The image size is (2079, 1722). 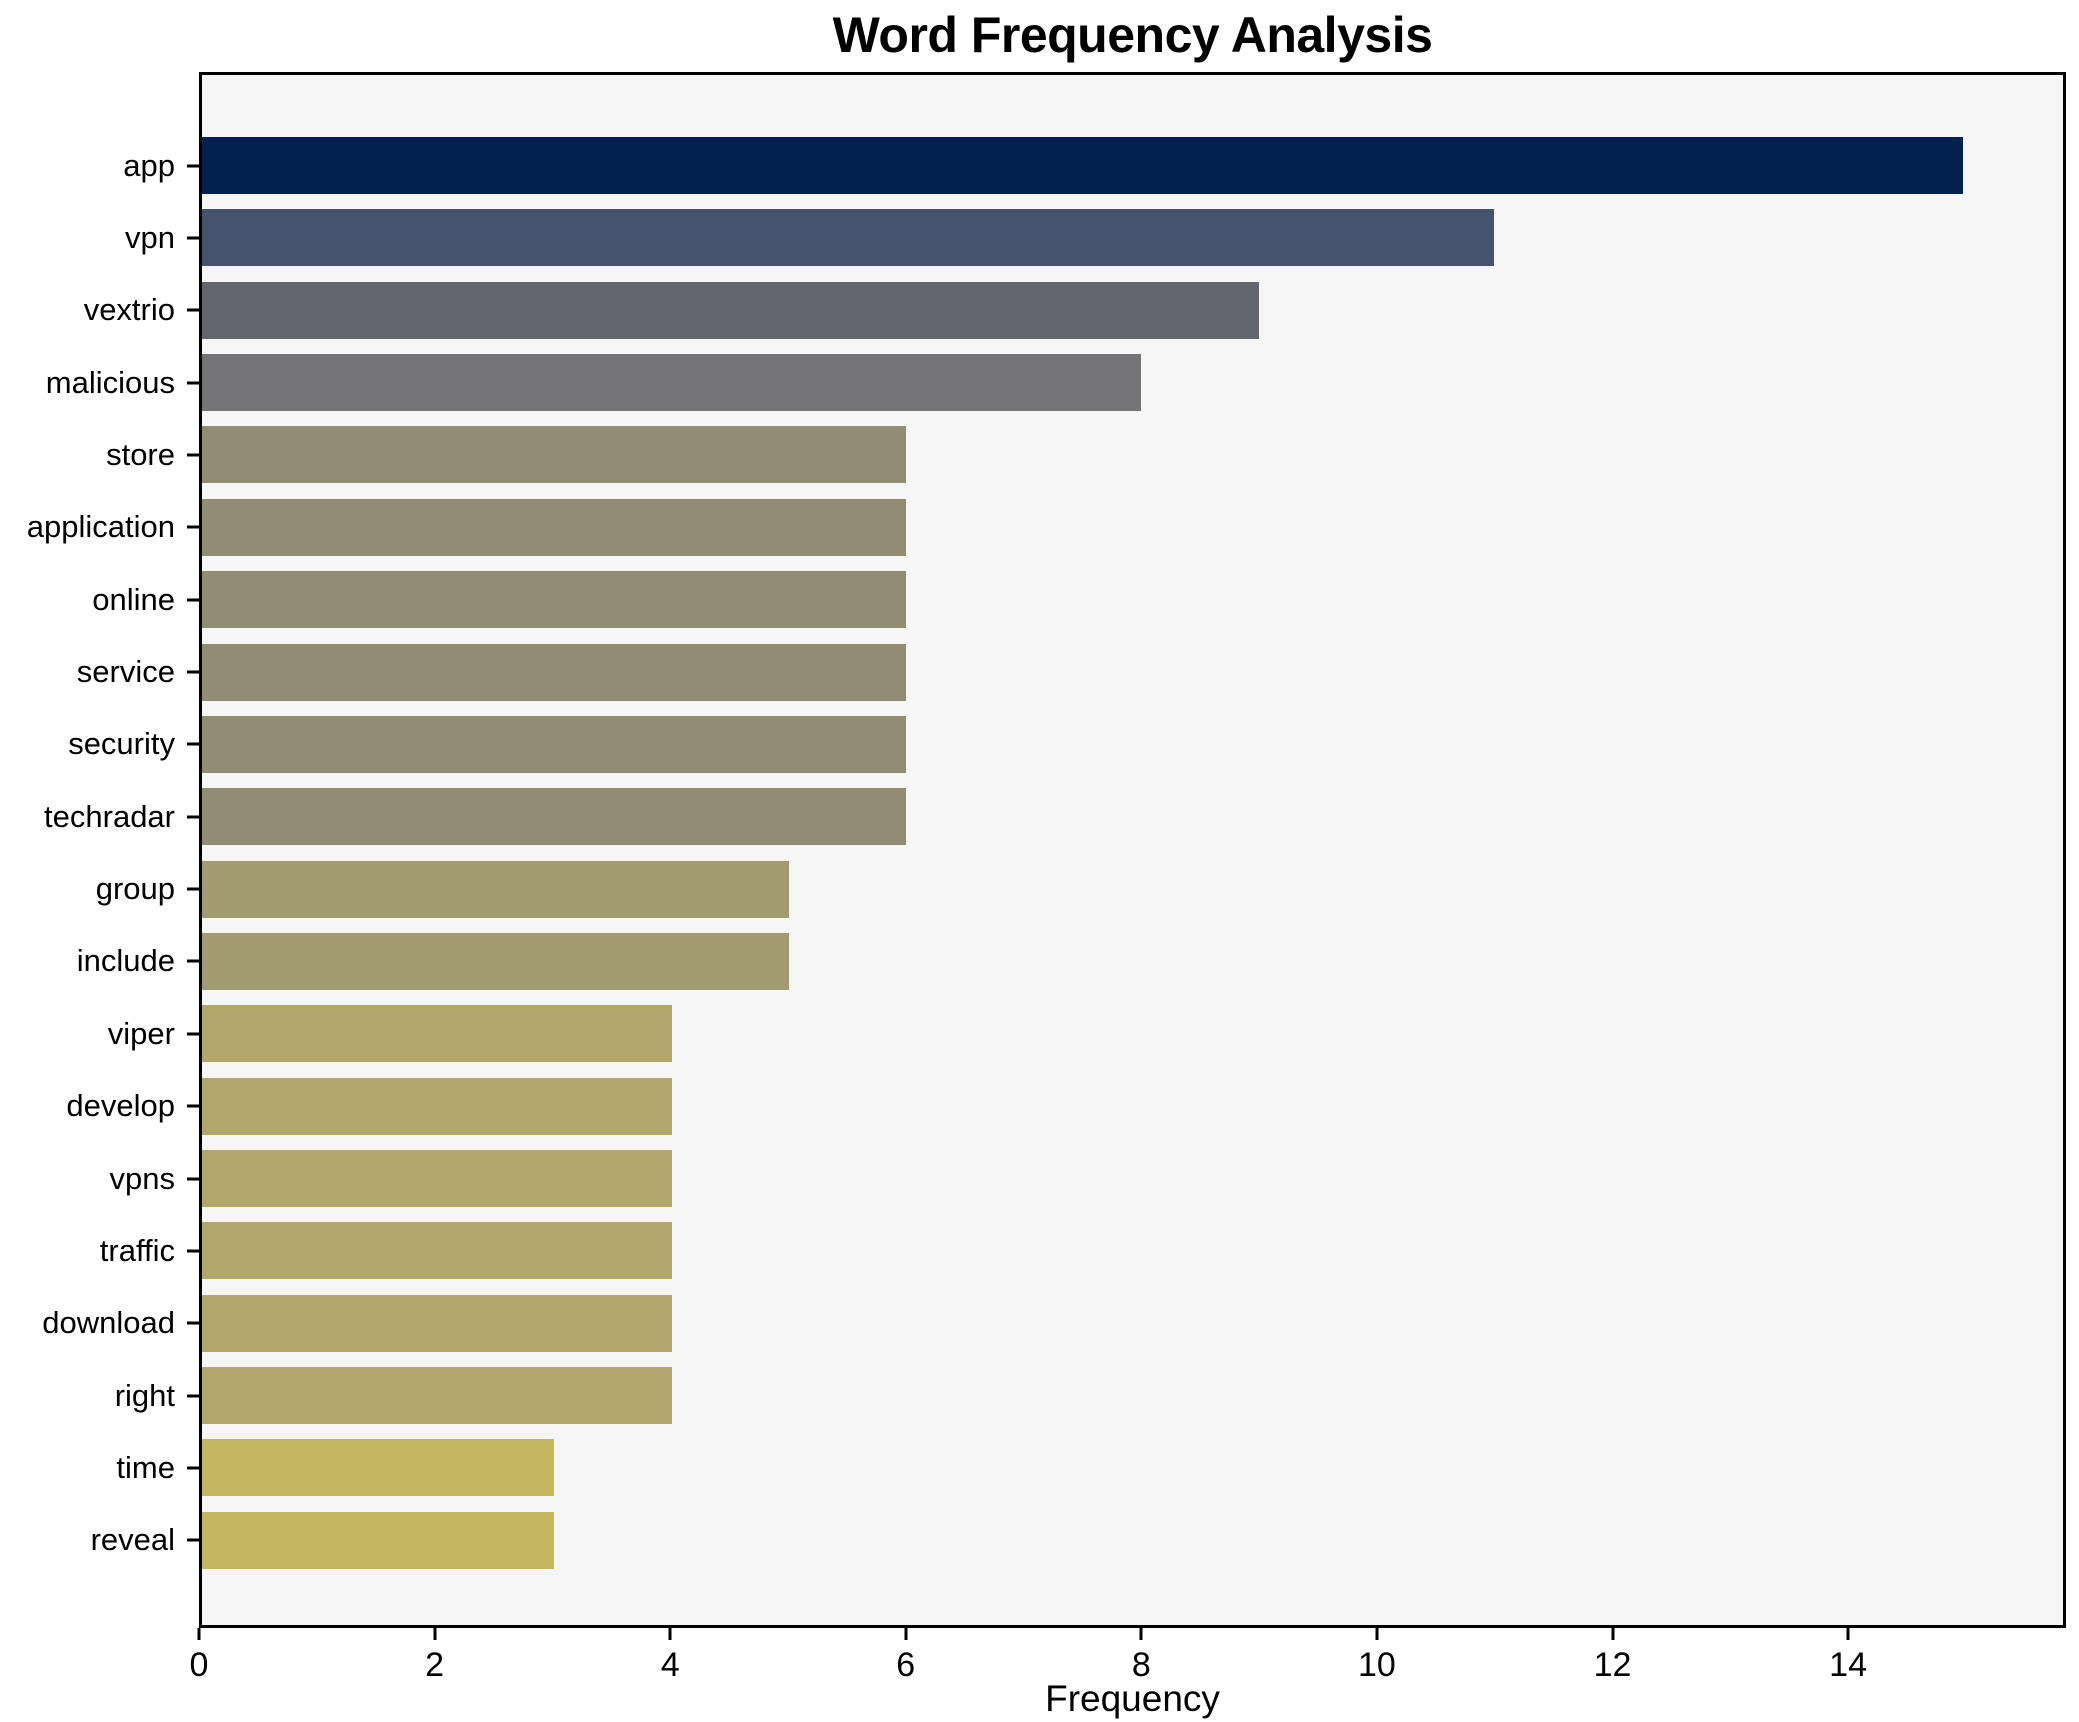 I want to click on chart-row-malicious: malicious, so click(x=1054, y=383).